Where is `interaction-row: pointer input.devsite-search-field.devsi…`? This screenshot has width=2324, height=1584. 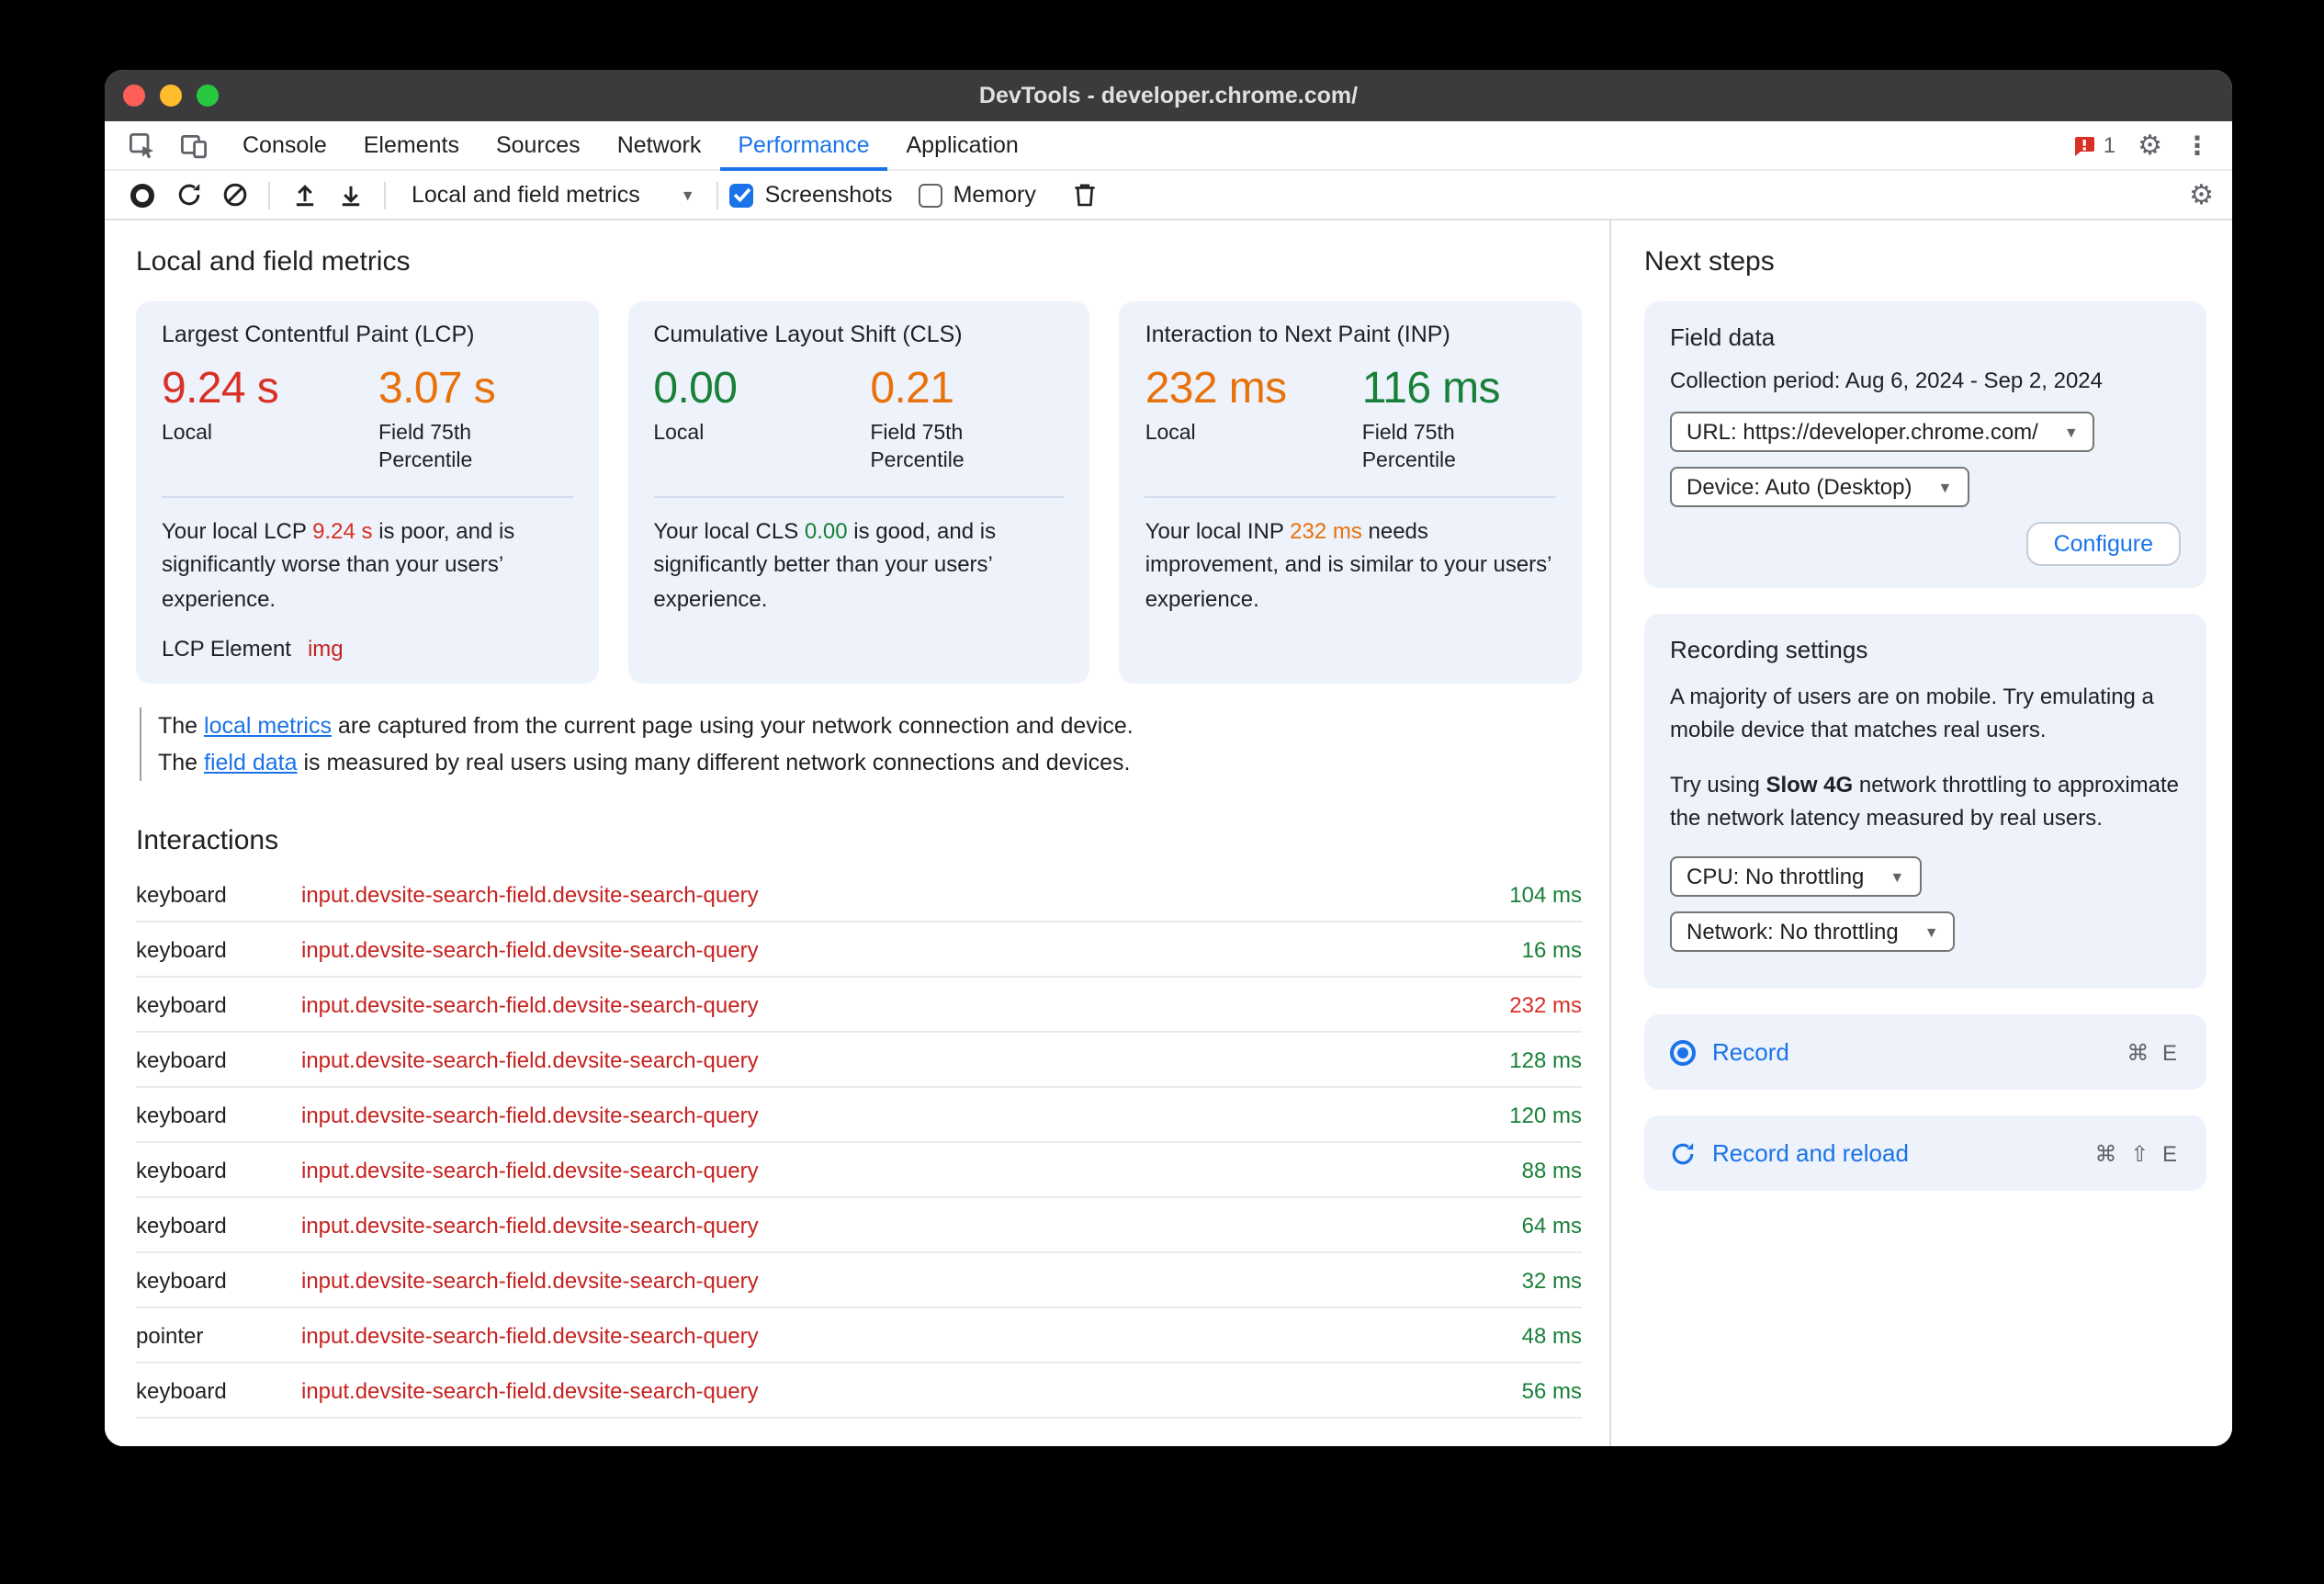
interaction-row: pointer input.devsite-search-field.devsi… is located at coordinates (859, 1336).